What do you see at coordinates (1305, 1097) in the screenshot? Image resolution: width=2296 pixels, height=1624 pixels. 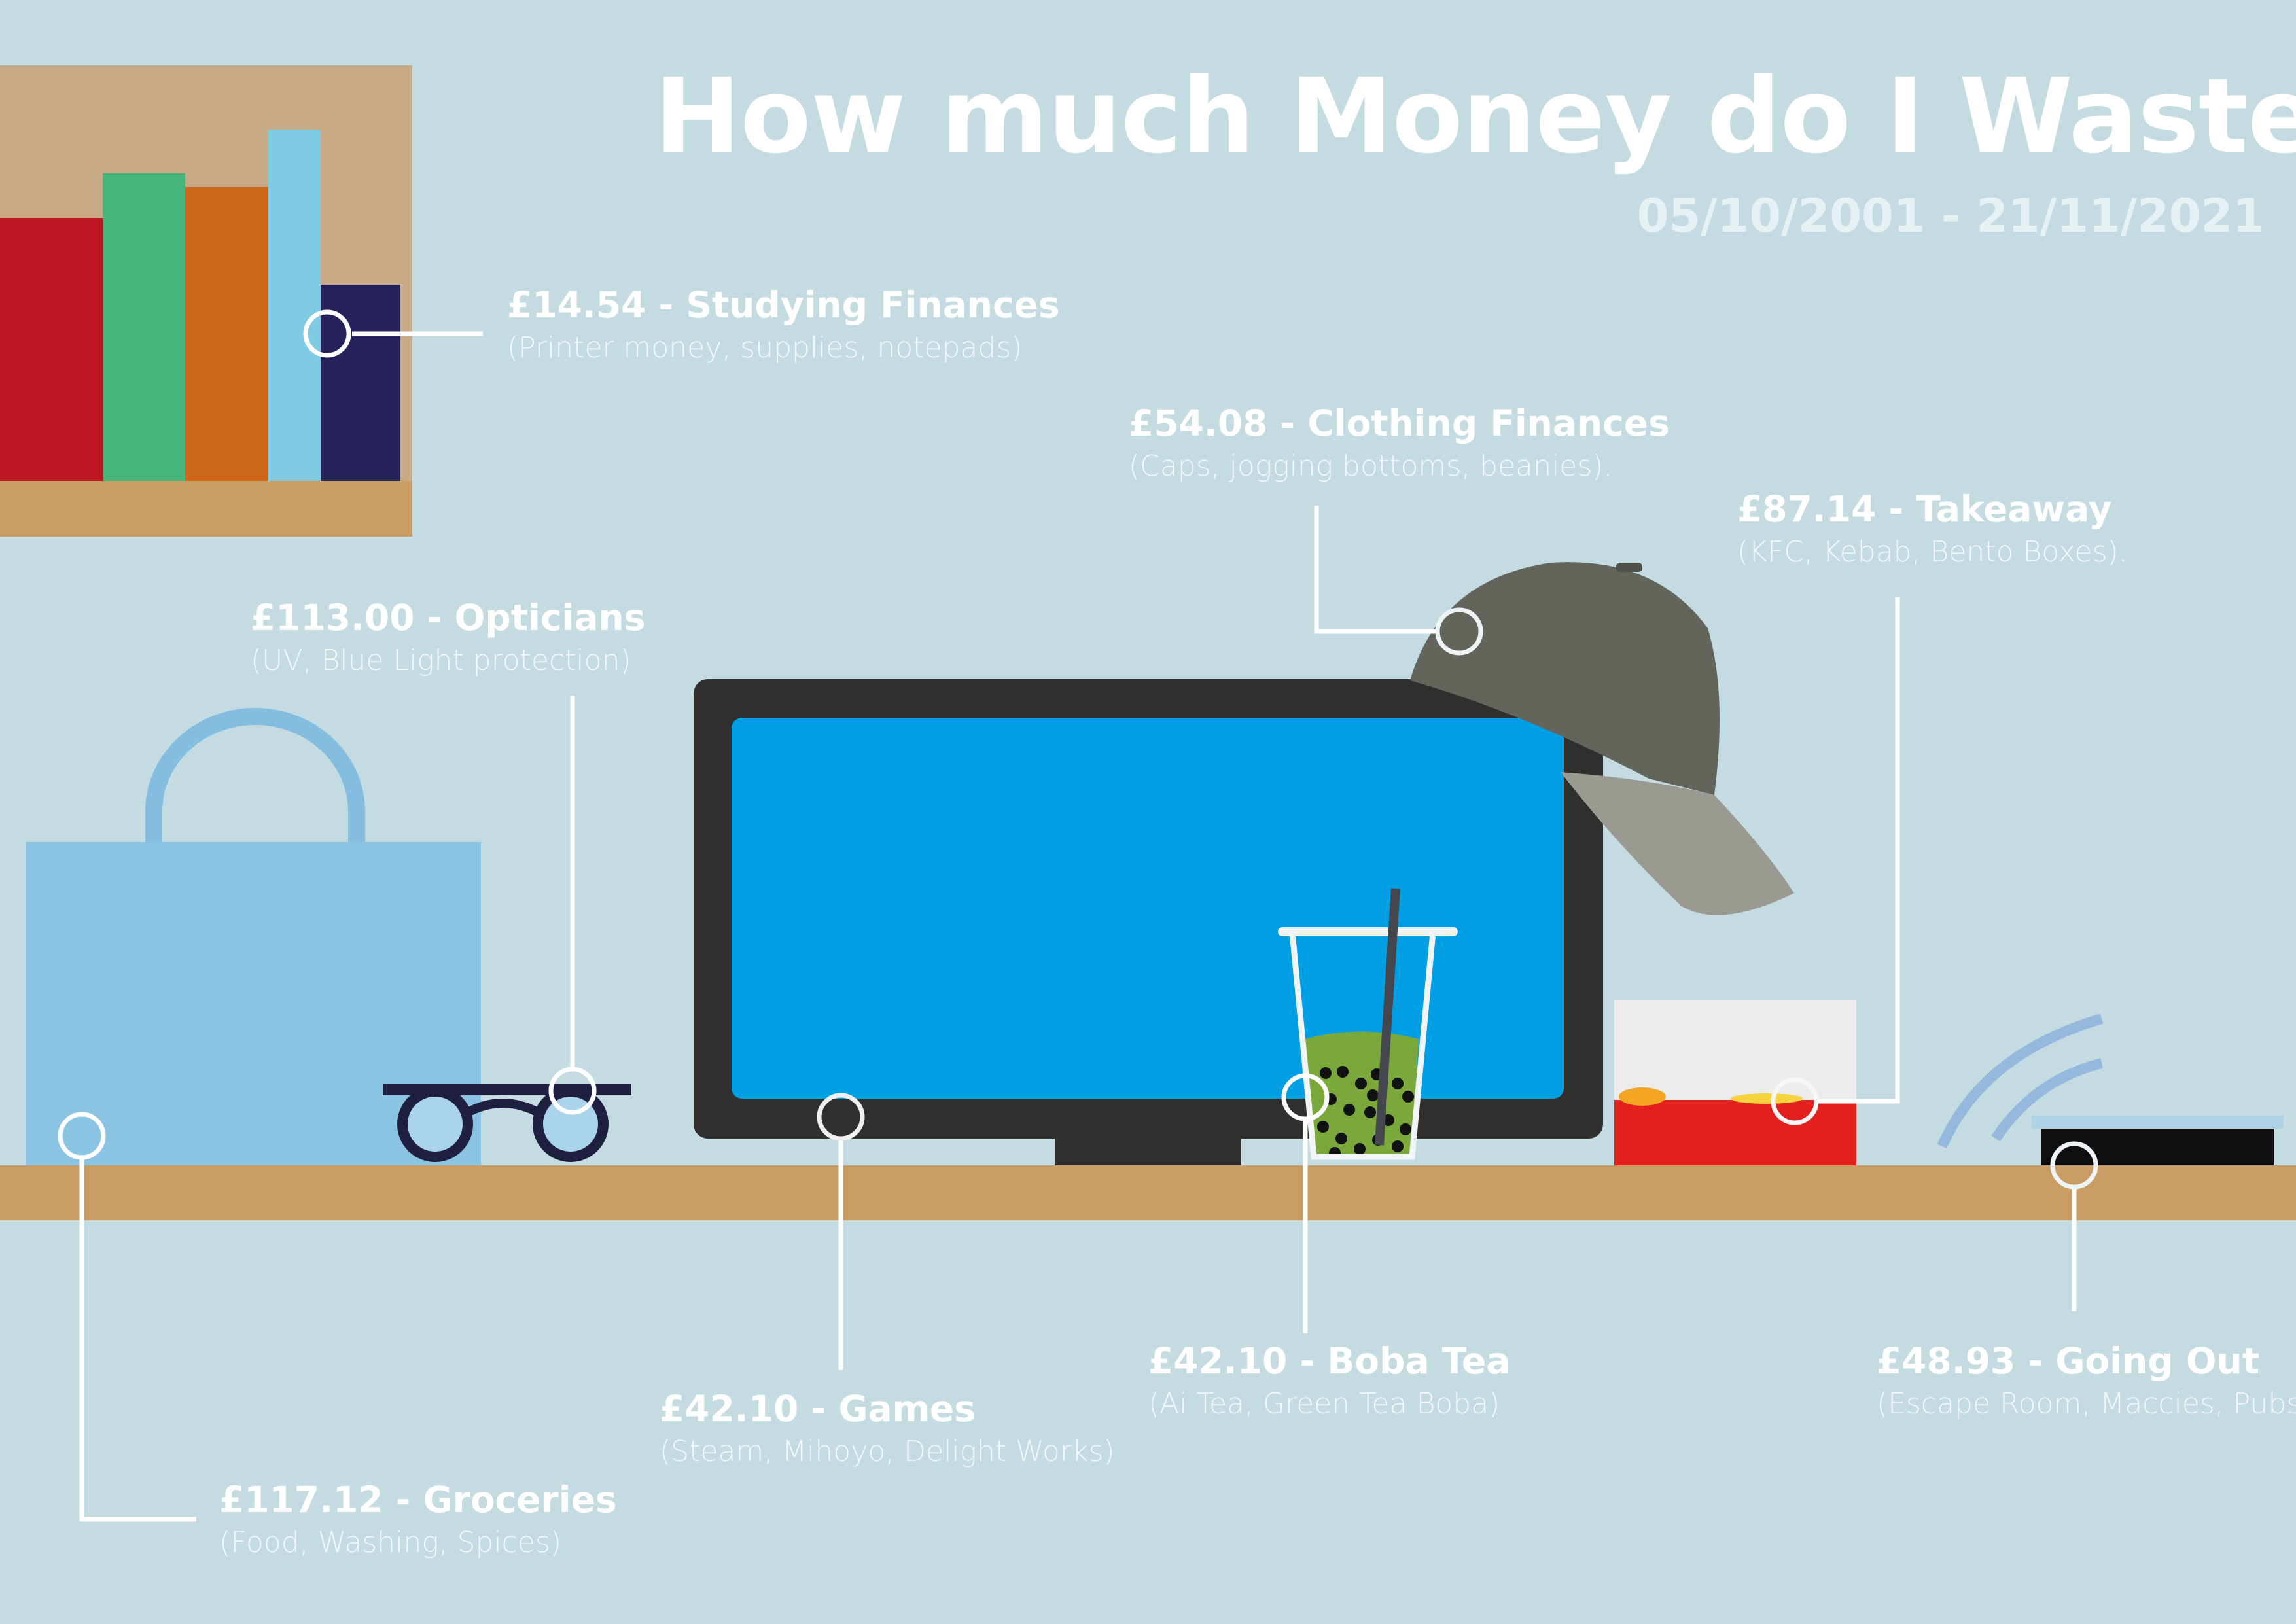 I see `callout-marker-boba` at bounding box center [1305, 1097].